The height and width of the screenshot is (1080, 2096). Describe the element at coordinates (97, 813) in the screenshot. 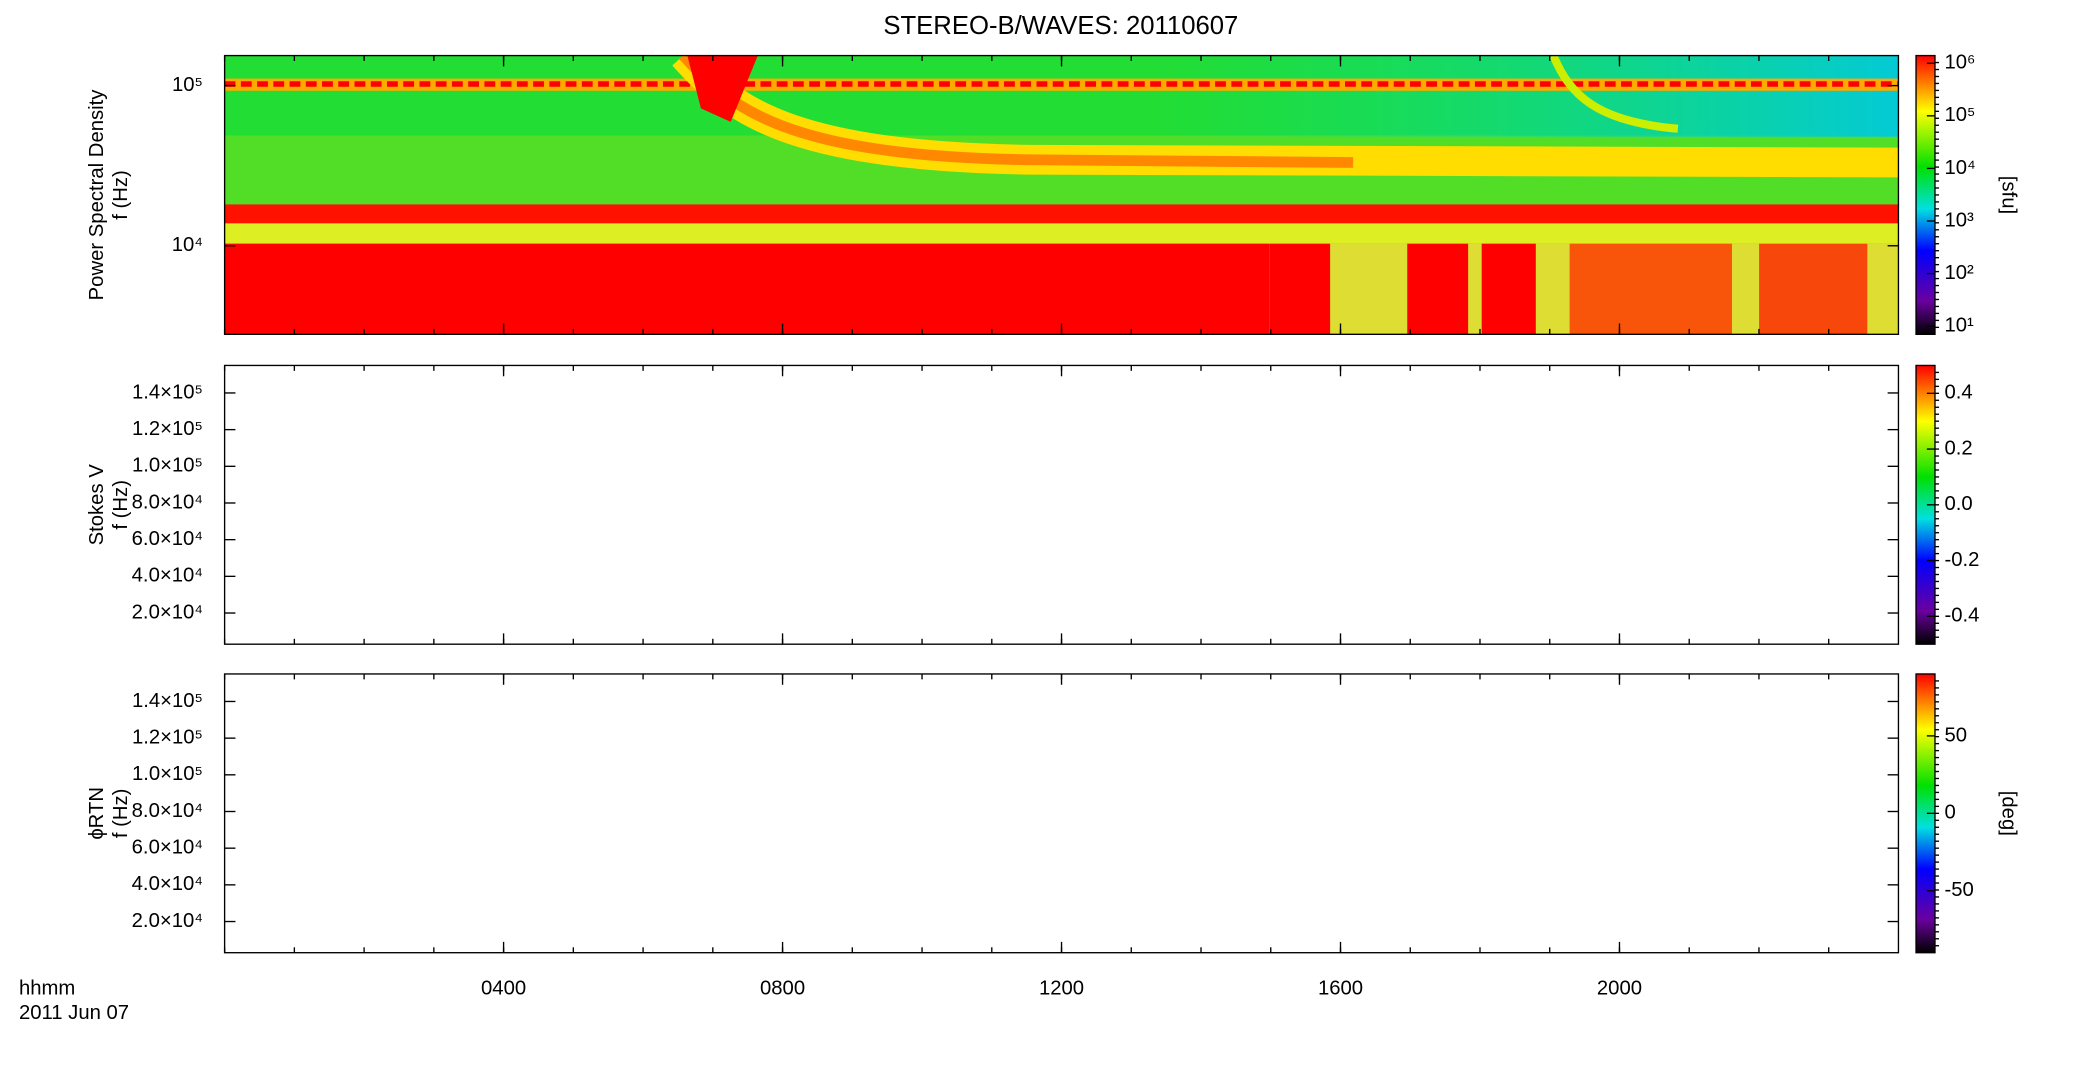

I see `y-axis-label: ϕRTN` at that location.